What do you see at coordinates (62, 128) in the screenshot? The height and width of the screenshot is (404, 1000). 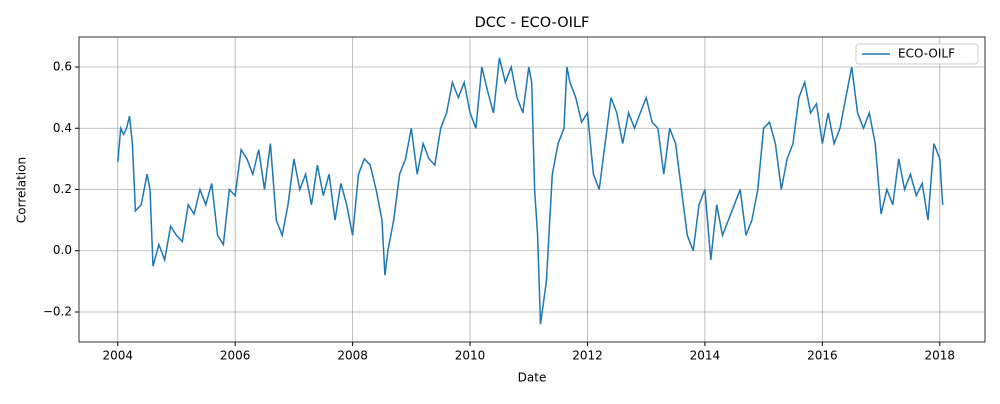 I see `y-tick-label: 0.4` at bounding box center [62, 128].